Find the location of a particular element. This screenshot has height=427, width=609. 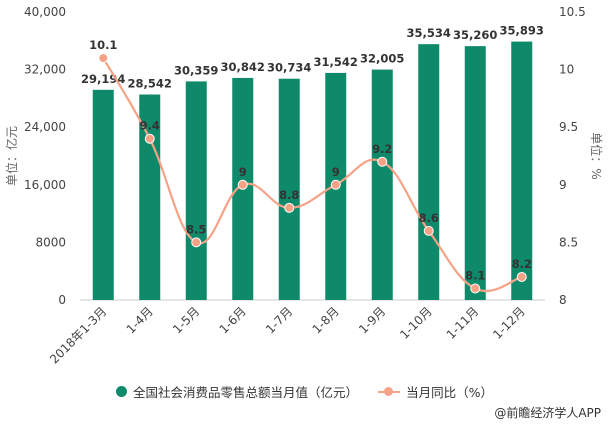

legend: 全国社会消费品零售总额当月值（亿元） 当月同比（%） is located at coordinates (304, 391).